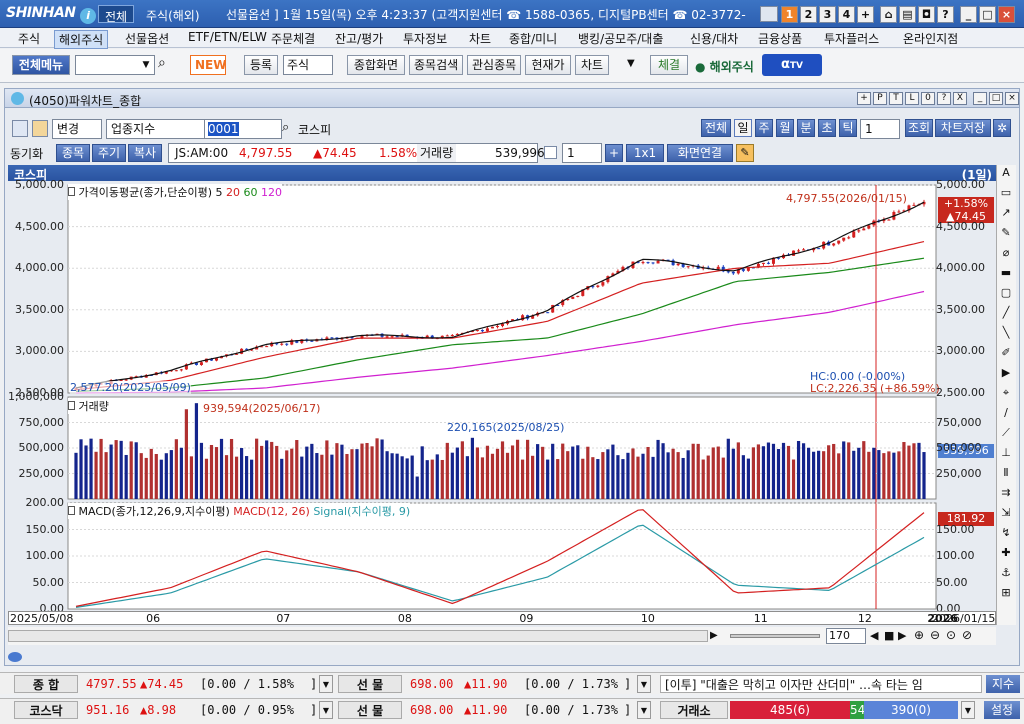  What do you see at coordinates (243, 129) in the screenshot?
I see `code-input: 0001` at bounding box center [243, 129].